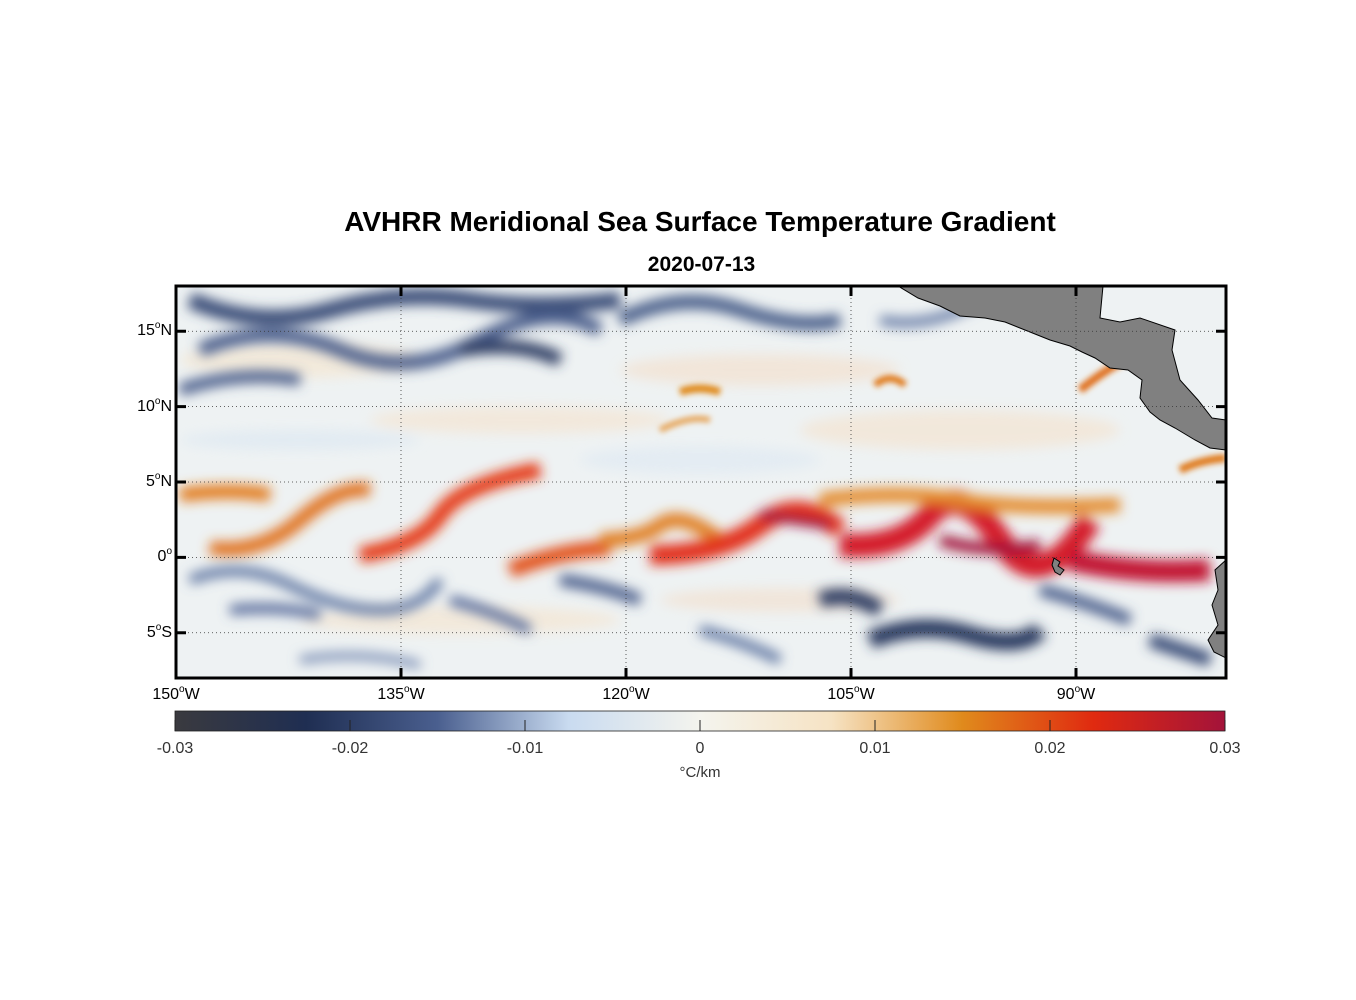  I want to click on colorbar-tick-label: 0.02, so click(1050, 748).